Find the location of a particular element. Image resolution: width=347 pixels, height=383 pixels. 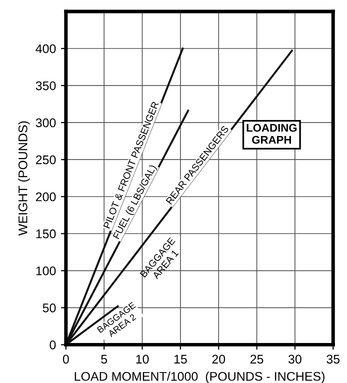

x-tick-label: 10 is located at coordinates (142, 359).